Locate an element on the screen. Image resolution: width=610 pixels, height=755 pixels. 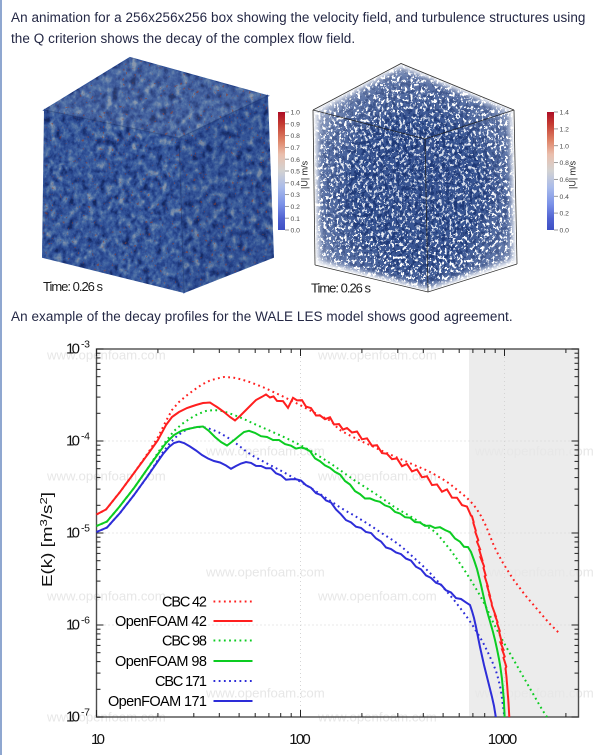
svg-text: CBC 42 is located at coordinates (184, 603).